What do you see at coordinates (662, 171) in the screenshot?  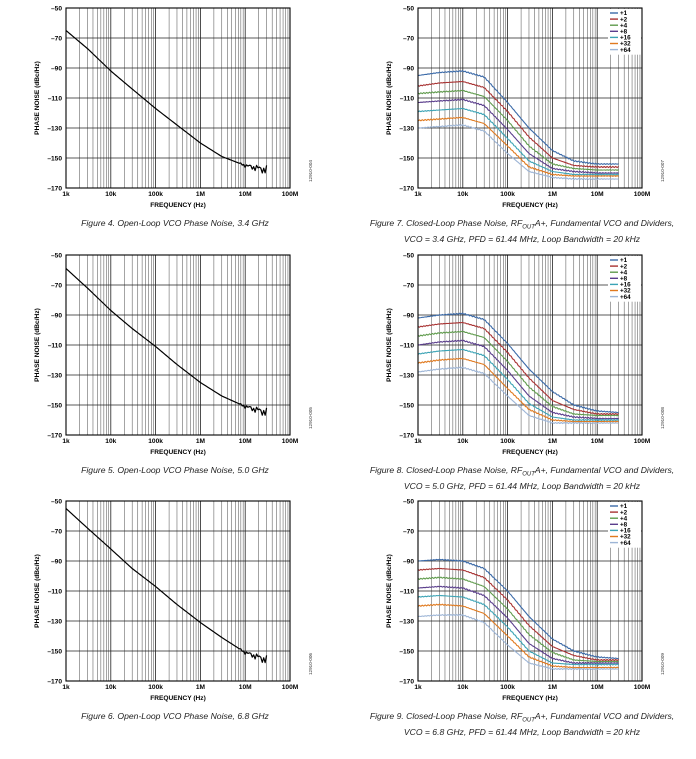 I see `figure-code: 12910-007` at bounding box center [662, 171].